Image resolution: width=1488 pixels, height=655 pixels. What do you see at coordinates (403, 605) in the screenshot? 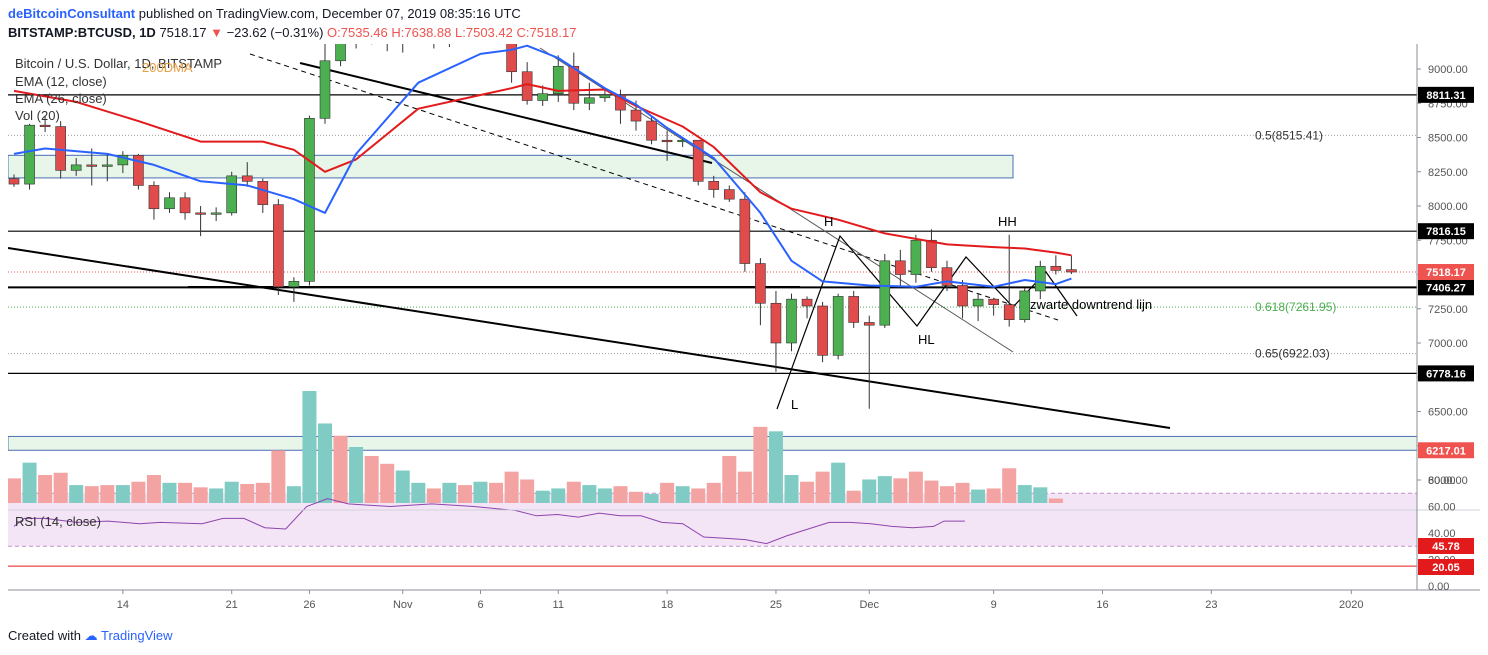
I see `time-tick-label: Nov` at bounding box center [403, 605].